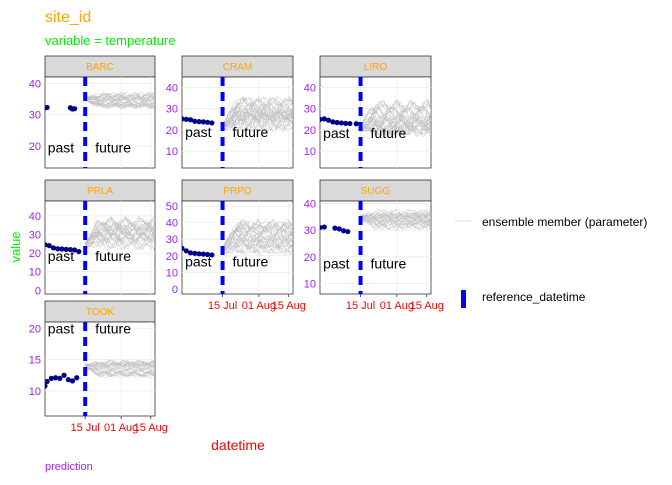 The image size is (672, 485). What do you see at coordinates (463, 299) in the screenshot?
I see `legend-reference-key` at bounding box center [463, 299].